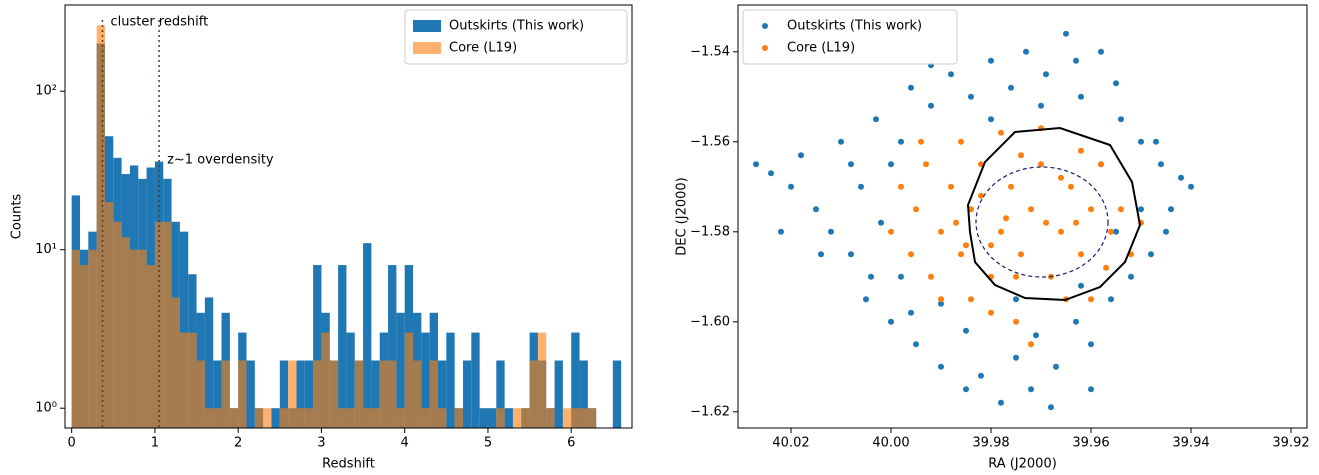 The width and height of the screenshot is (1319, 475). What do you see at coordinates (990, 443) in the screenshot?
I see `x-tick-label: 39.98` at bounding box center [990, 443].